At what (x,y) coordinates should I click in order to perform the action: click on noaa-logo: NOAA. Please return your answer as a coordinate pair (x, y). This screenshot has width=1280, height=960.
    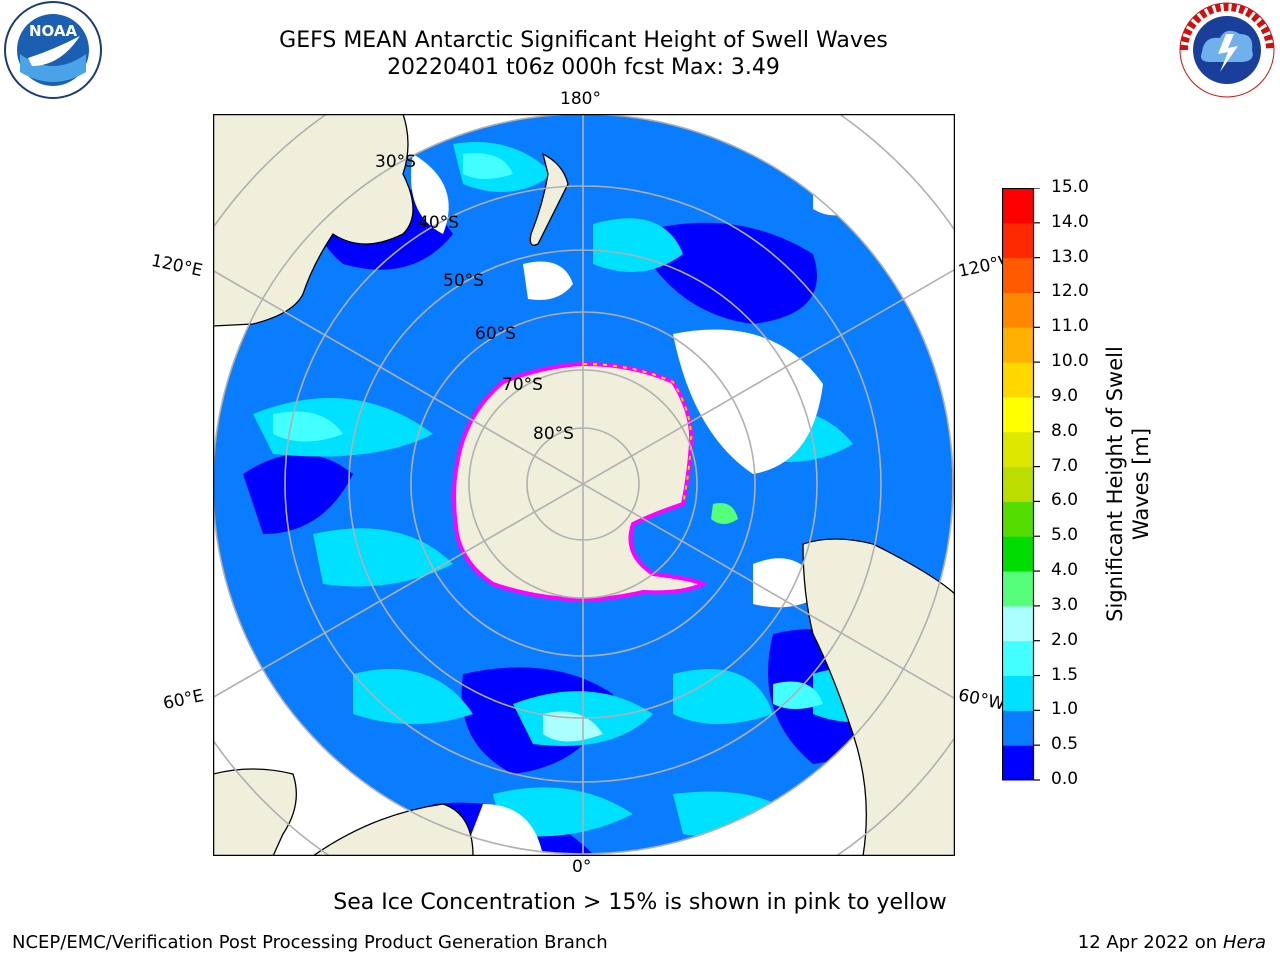
    Looking at the image, I should click on (53, 50).